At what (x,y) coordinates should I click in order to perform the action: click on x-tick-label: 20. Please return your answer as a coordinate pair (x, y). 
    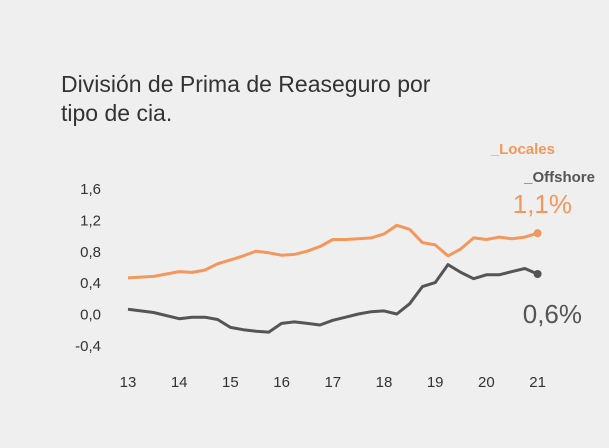
    Looking at the image, I should click on (486, 382).